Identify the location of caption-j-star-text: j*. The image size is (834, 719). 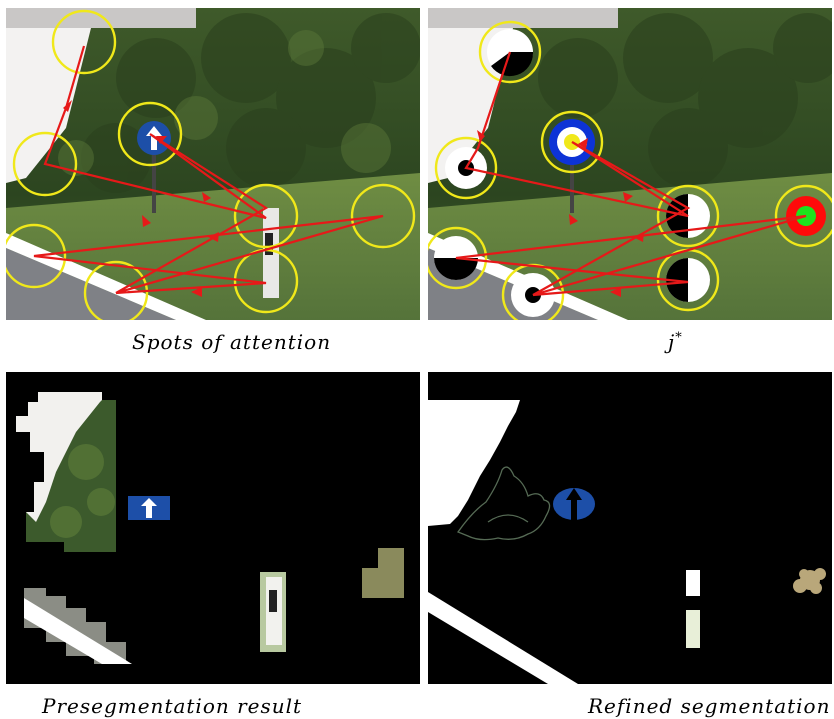
(675, 342).